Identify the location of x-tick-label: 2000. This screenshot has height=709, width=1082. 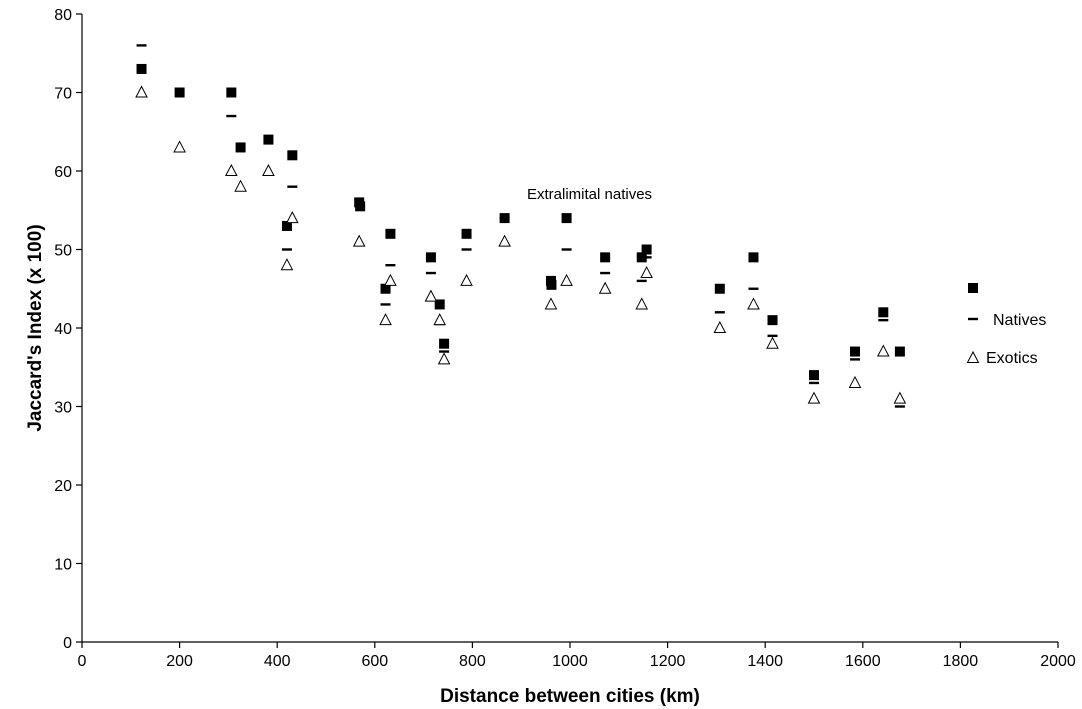
(1058, 661).